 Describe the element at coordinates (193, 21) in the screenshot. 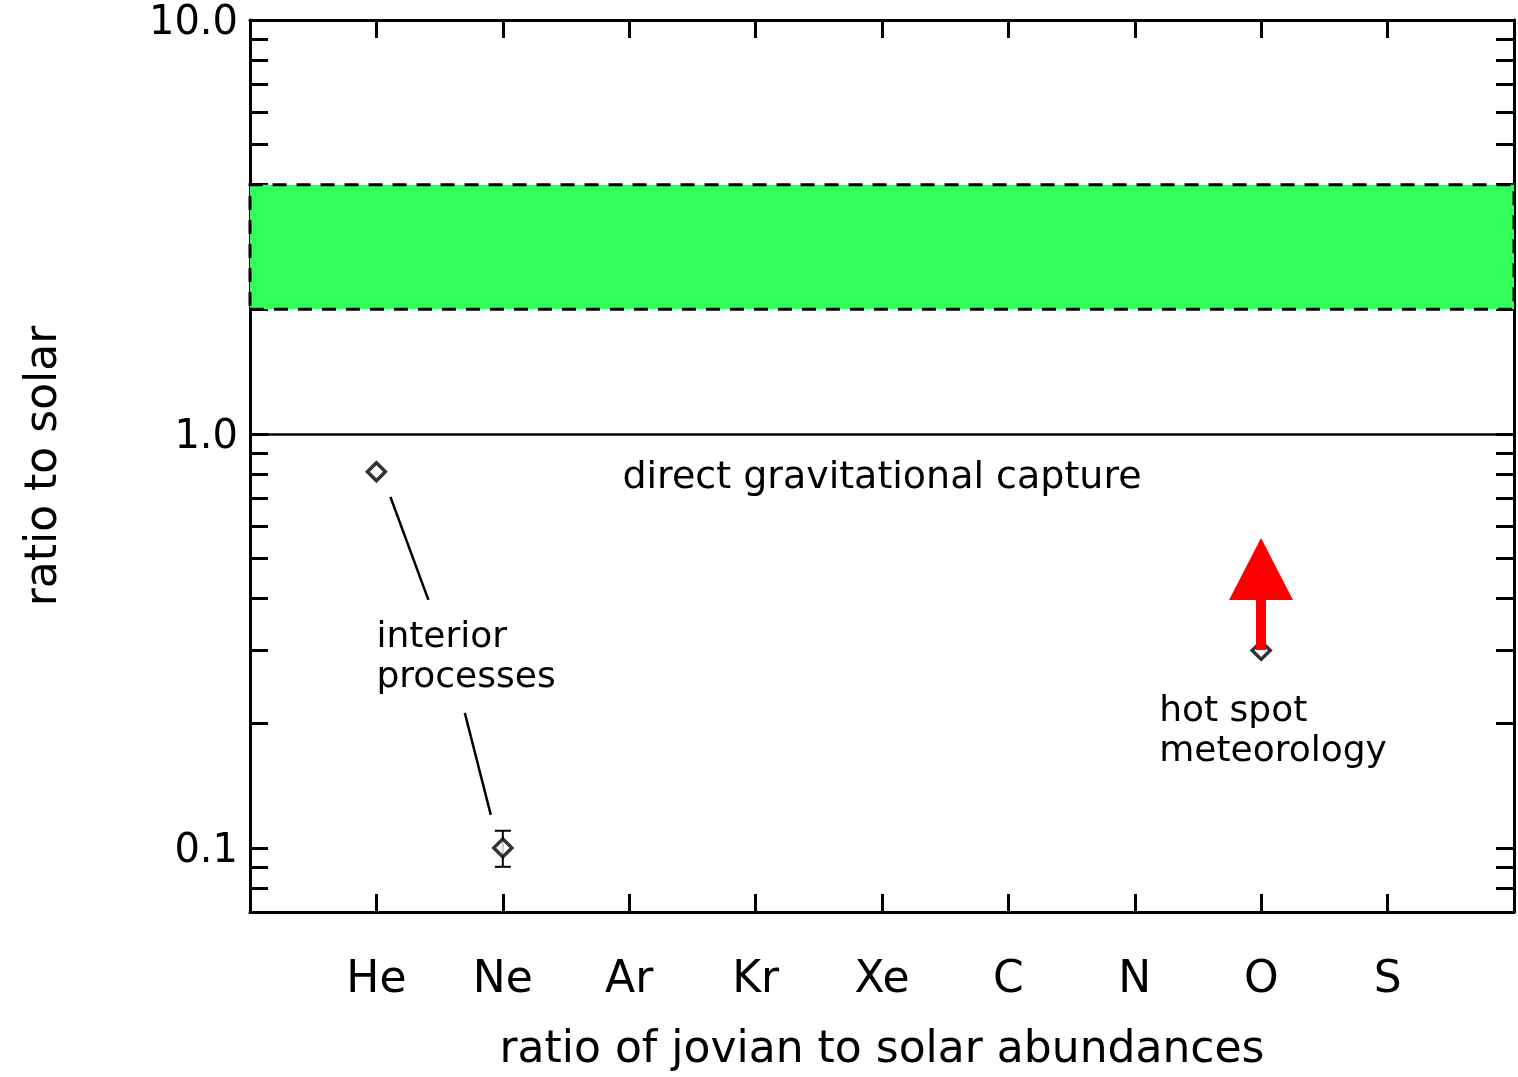

I see `y-tick-label: 10.0` at that location.